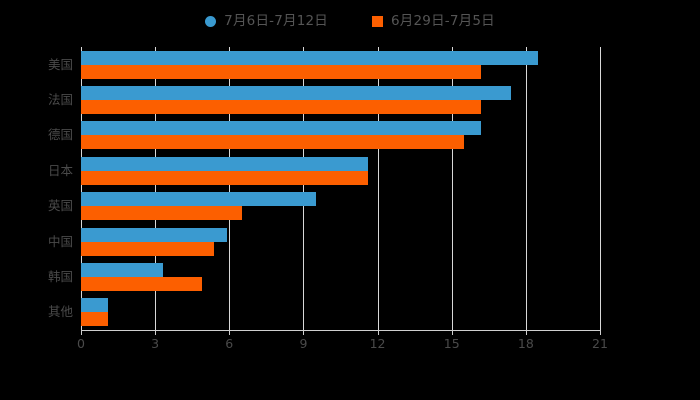 The height and width of the screenshot is (400, 700). Describe the element at coordinates (60, 206) in the screenshot. I see `y-axis-label-英国: 英国` at that location.